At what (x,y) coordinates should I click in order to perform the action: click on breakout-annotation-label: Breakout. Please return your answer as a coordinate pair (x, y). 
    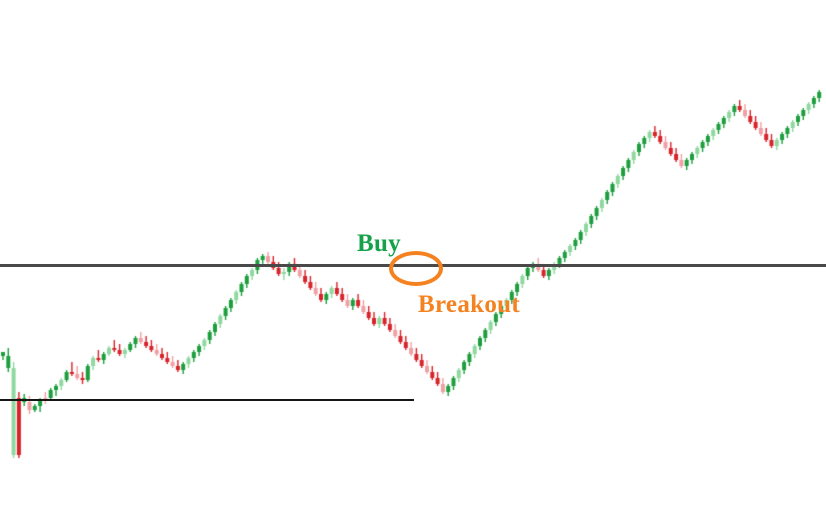
    Looking at the image, I should click on (469, 304).